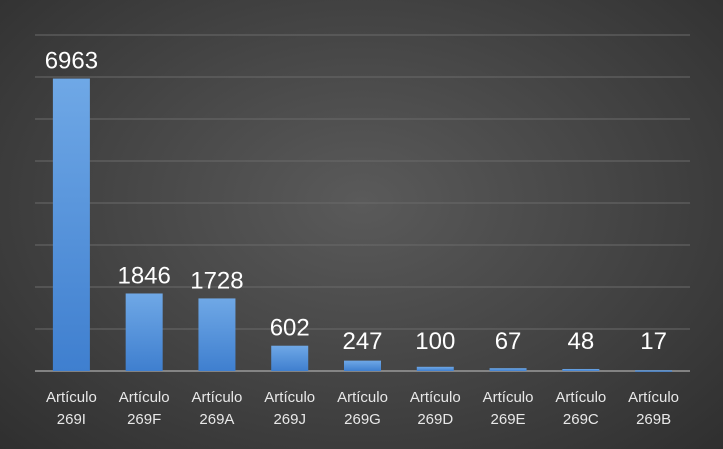 The width and height of the screenshot is (723, 449). I want to click on category-tick-label: 269G, so click(362, 419).